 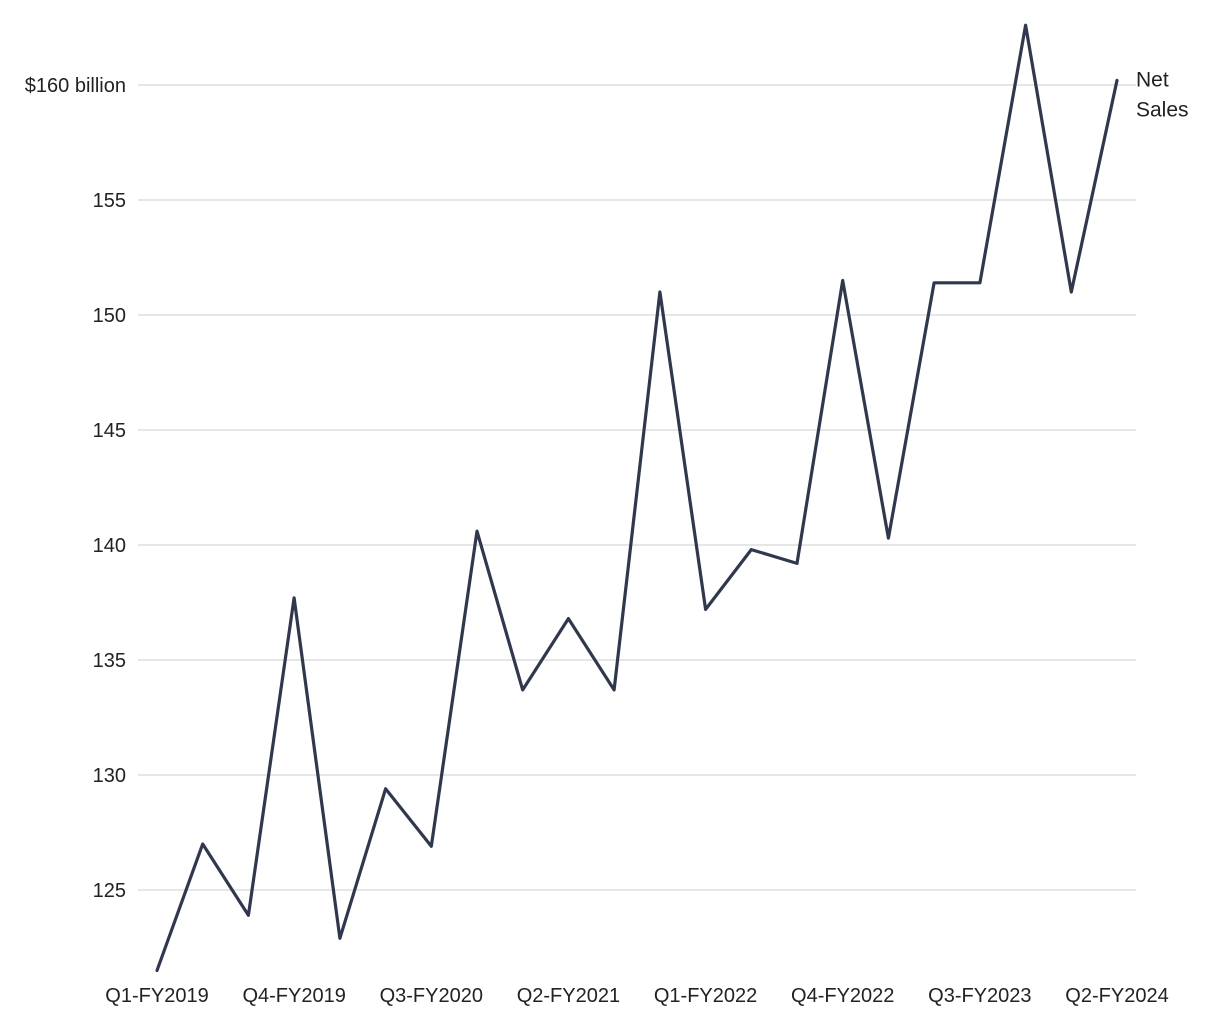 I want to click on x-tick-label-Q3-FY2020: Q3-FY2020, so click(x=431, y=996).